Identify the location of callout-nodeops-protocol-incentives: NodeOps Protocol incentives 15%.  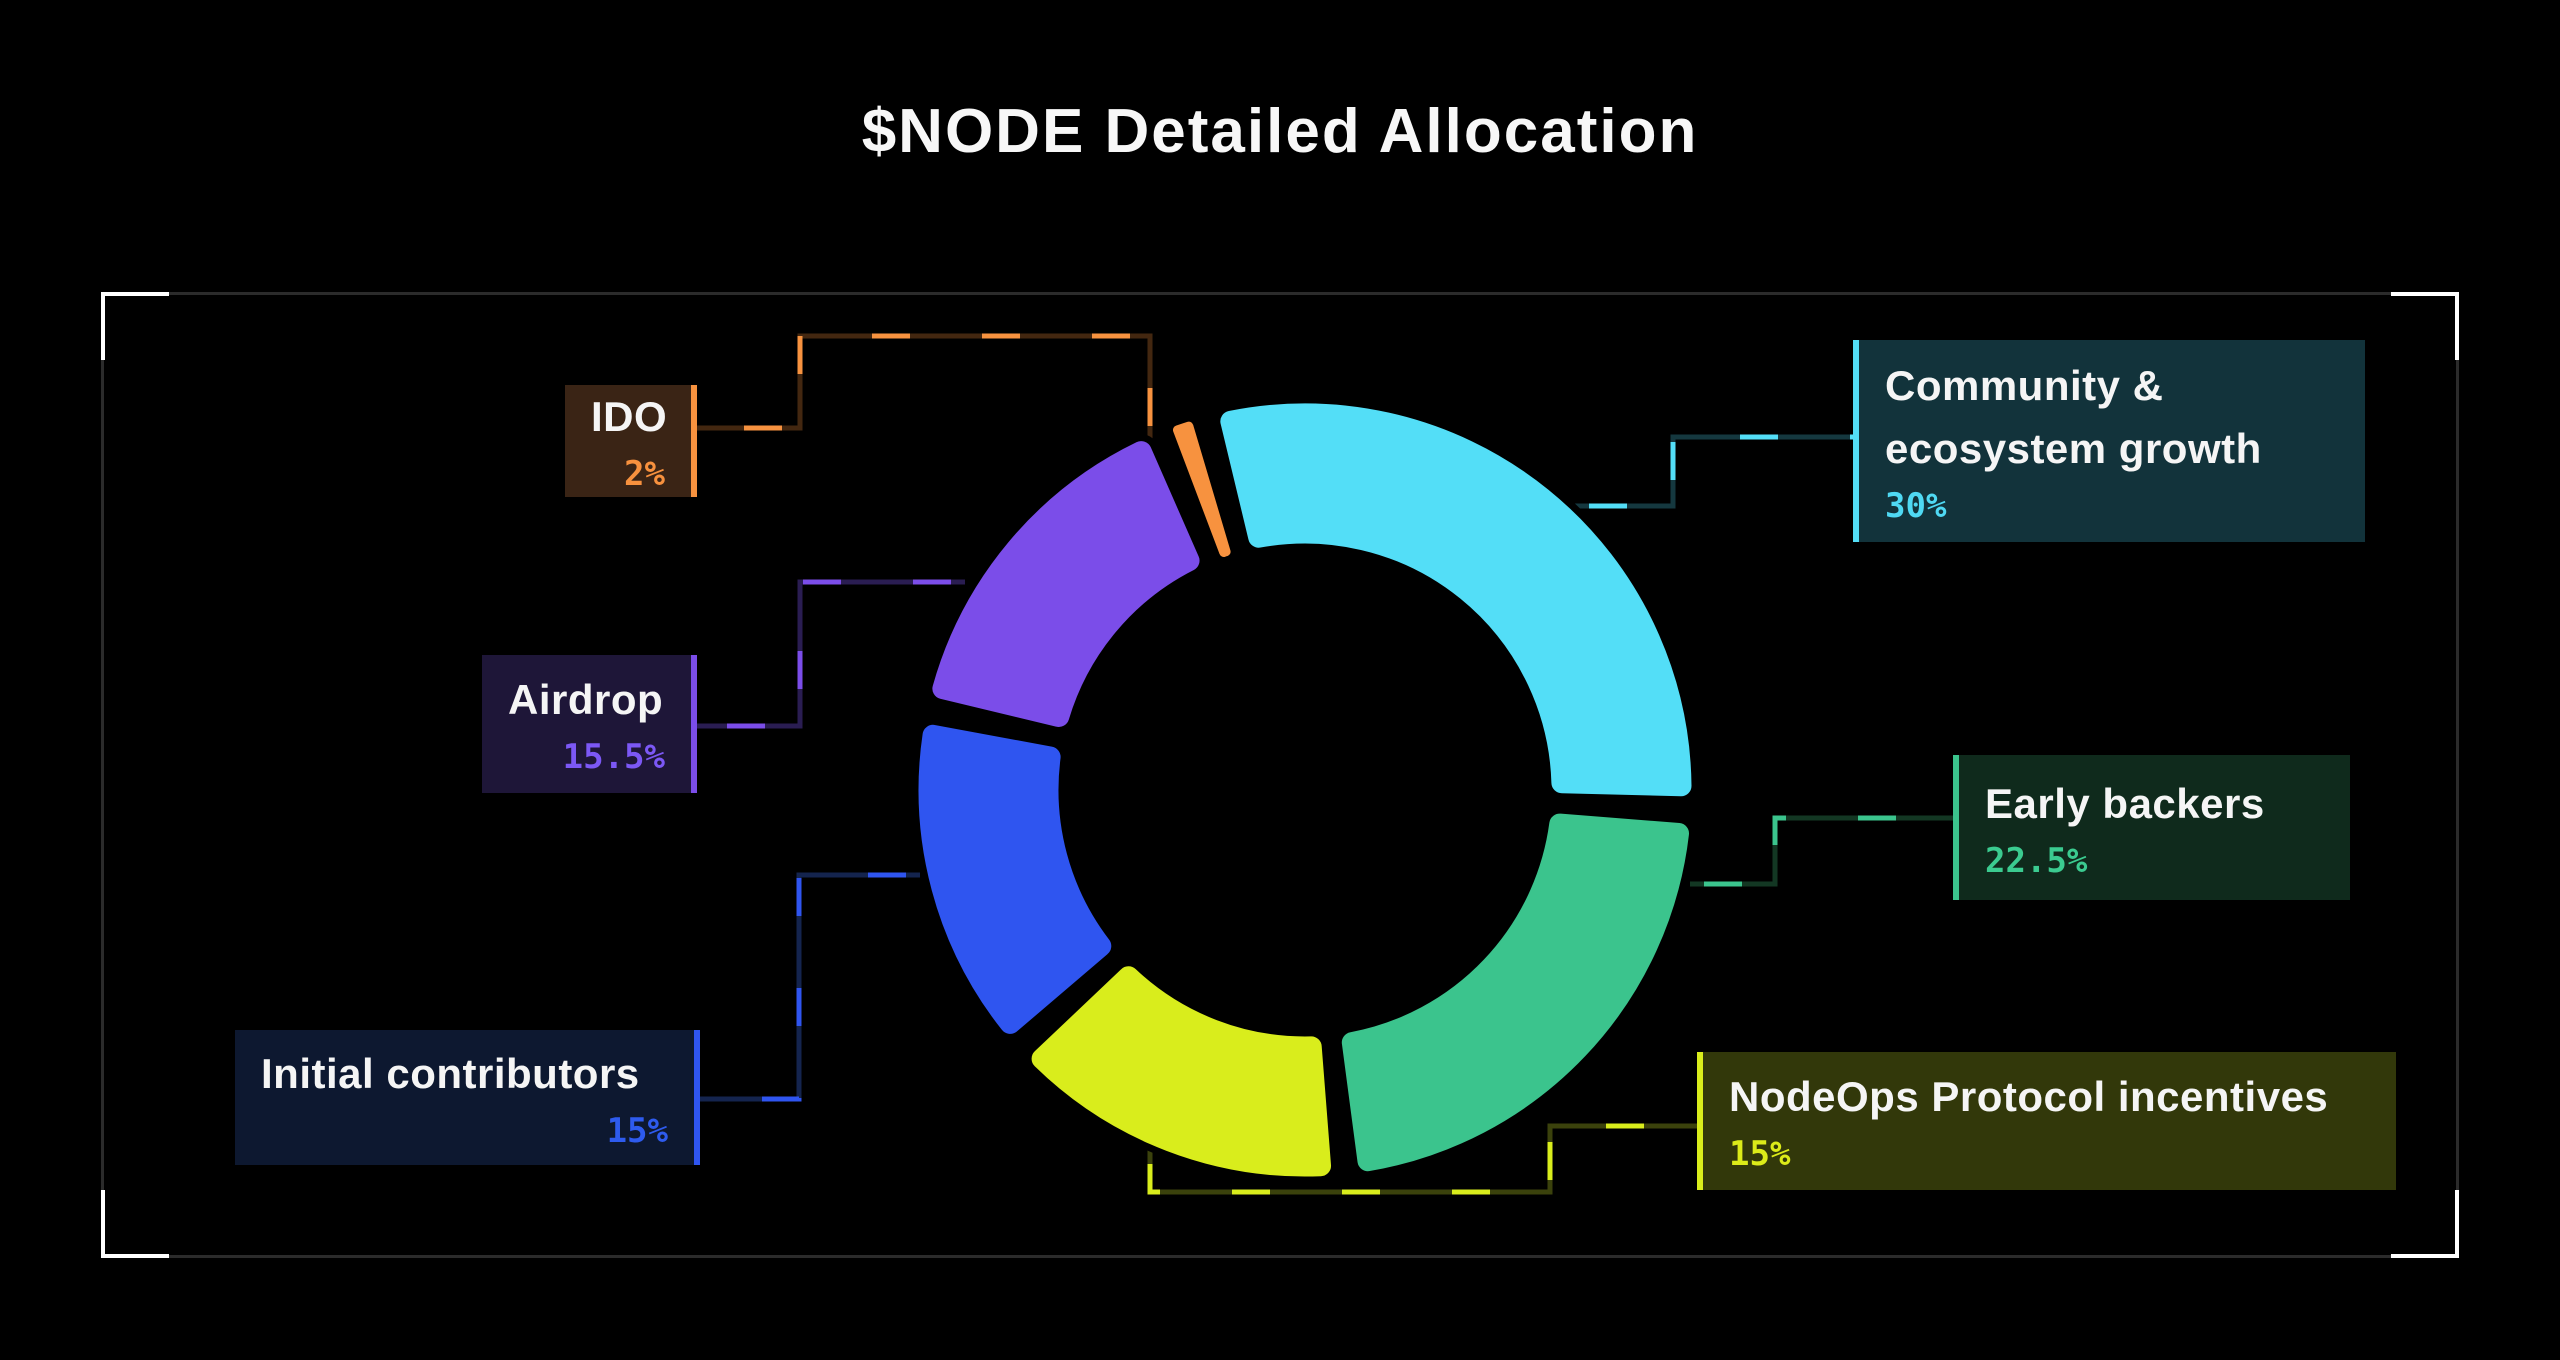
(2046, 1121).